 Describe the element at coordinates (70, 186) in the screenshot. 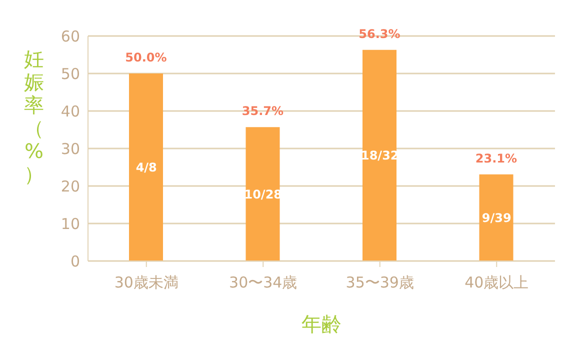

I see `y-tick-label: 20` at that location.